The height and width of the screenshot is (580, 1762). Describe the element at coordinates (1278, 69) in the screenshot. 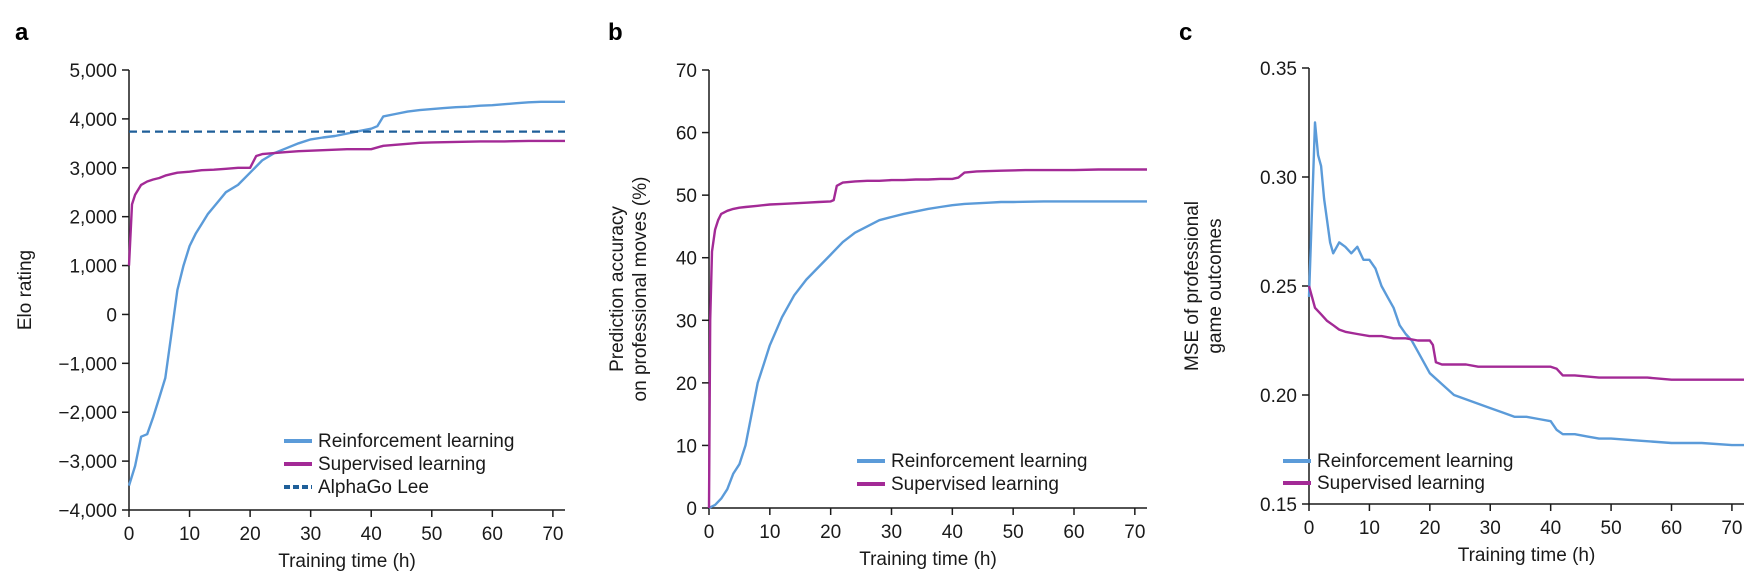

I see `y-tick-label: 0.35` at that location.